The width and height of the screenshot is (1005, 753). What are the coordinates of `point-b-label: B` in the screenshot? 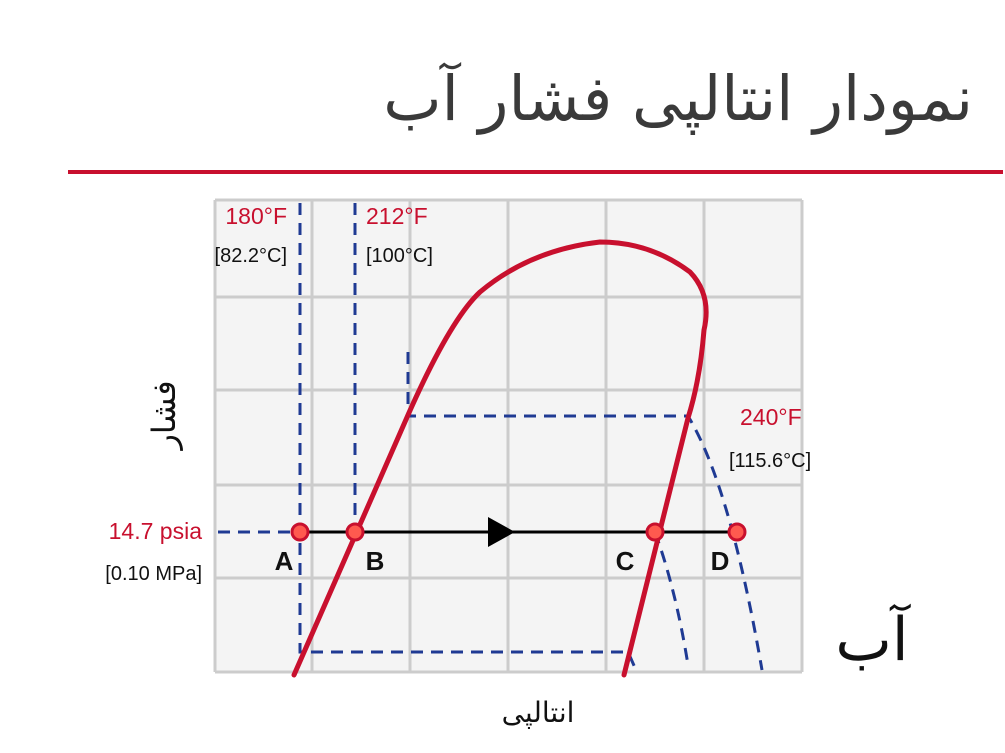 It's located at (375, 561).